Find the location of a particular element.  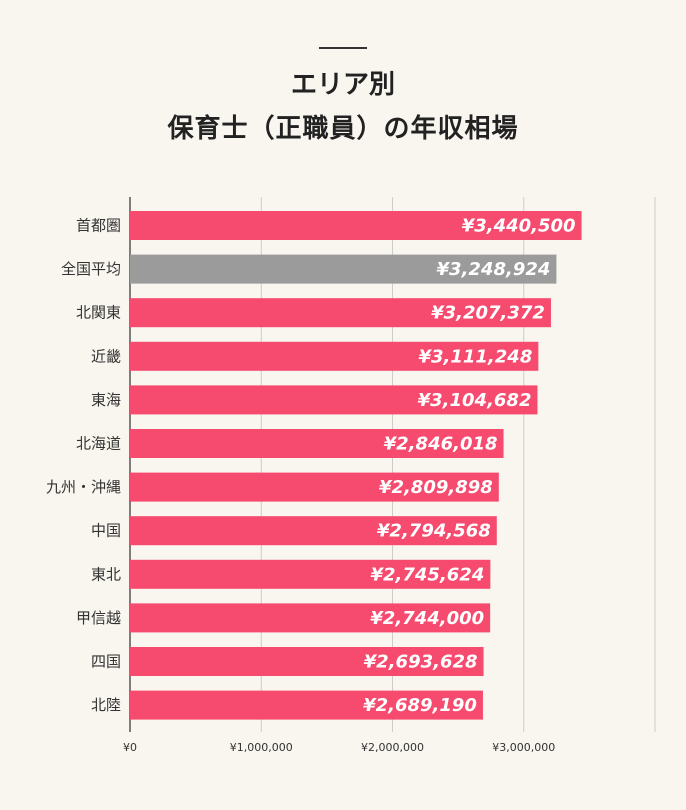

chart-title-line1: エリア別 is located at coordinates (342, 85).